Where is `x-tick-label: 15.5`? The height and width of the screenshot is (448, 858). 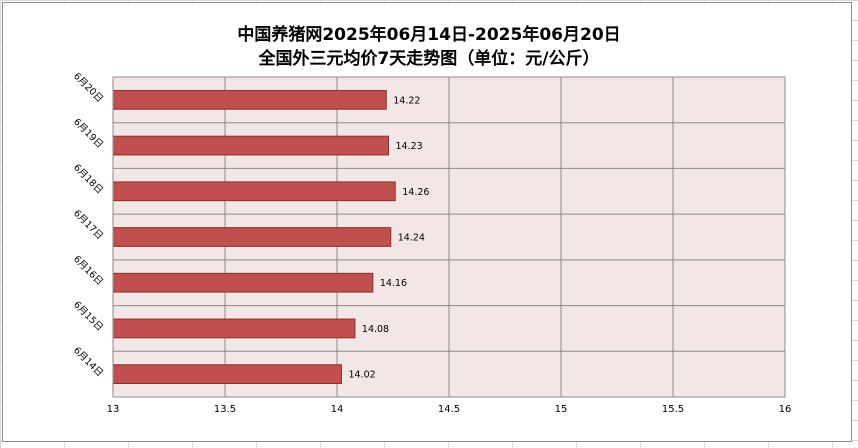 x-tick-label: 15.5 is located at coordinates (673, 409).